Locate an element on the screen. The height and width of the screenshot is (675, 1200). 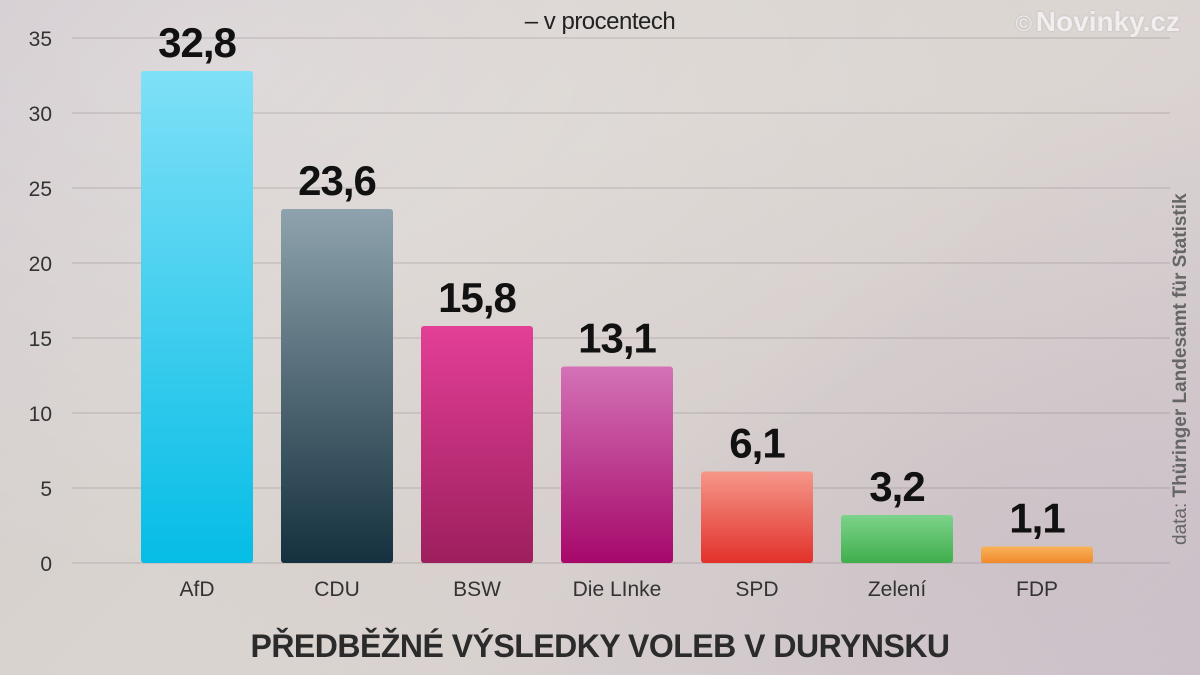
value-label: 23,6 is located at coordinates (337, 180).